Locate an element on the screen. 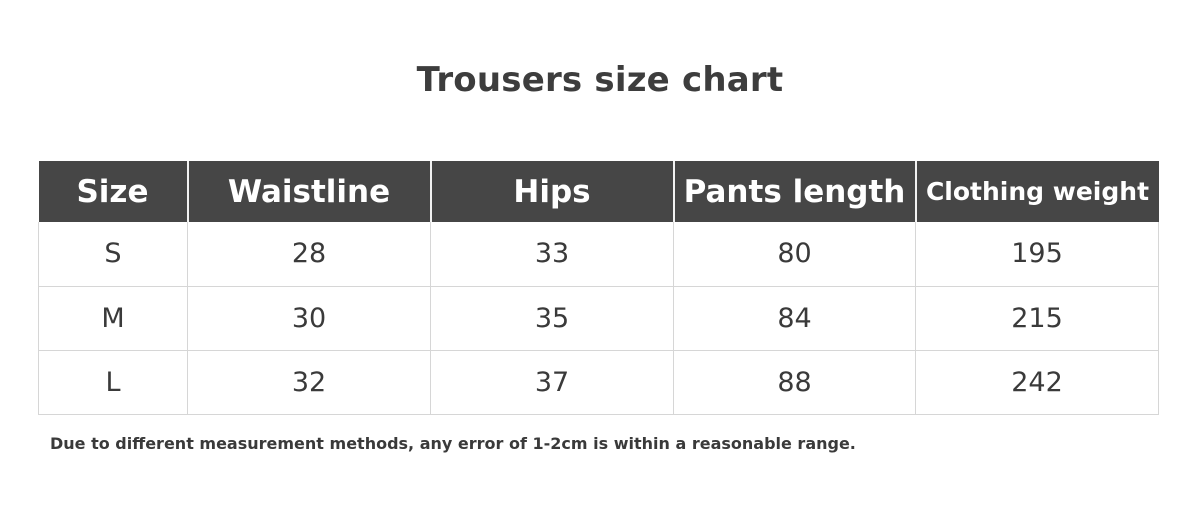 The height and width of the screenshot is (515, 1200). cell-hips: 33 is located at coordinates (552, 254).